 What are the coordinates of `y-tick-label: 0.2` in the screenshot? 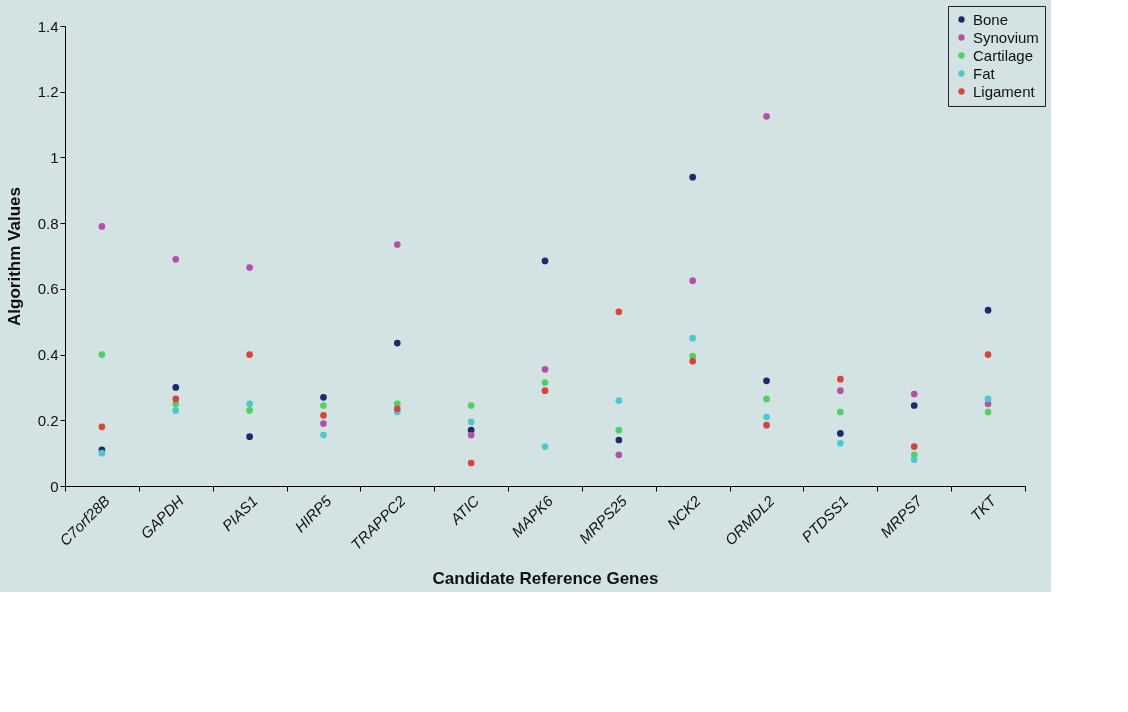 It's located at (48, 420).